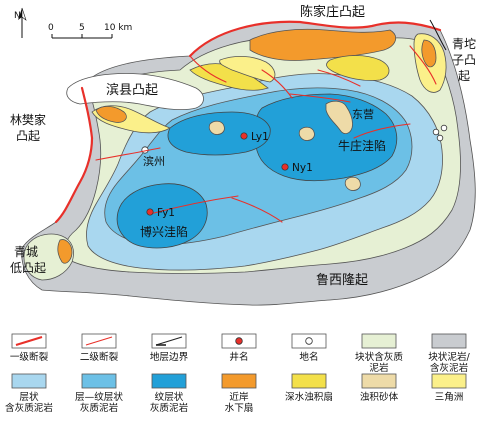 This screenshot has height=421, width=494. Describe the element at coordinates (379, 397) in the screenshot. I see `legend-label-turbidite_sand: 浊积砂体` at that location.